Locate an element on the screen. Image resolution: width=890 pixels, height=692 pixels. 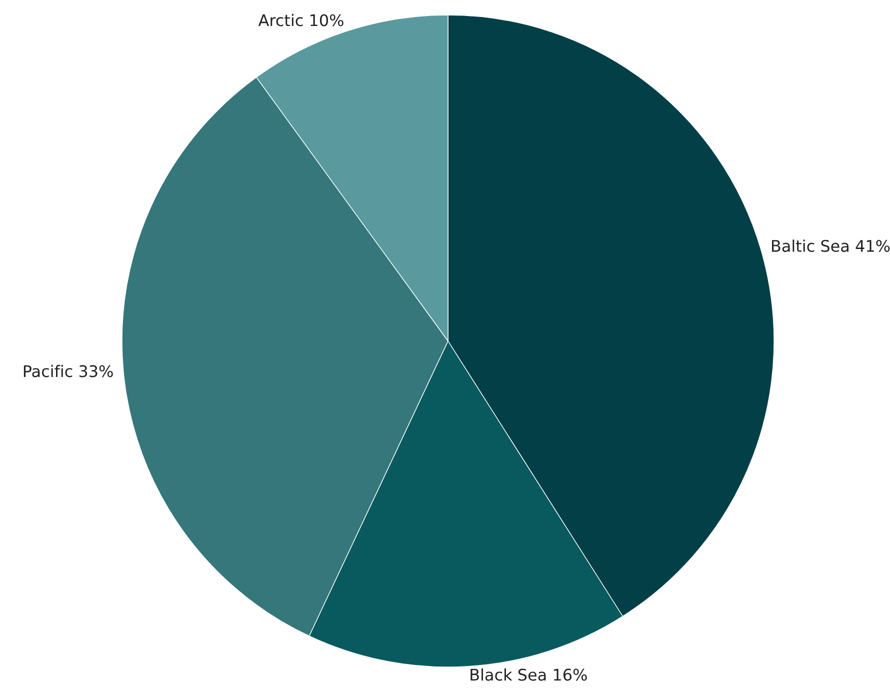
slice-label: Baltic Sea 41% is located at coordinates (831, 246).